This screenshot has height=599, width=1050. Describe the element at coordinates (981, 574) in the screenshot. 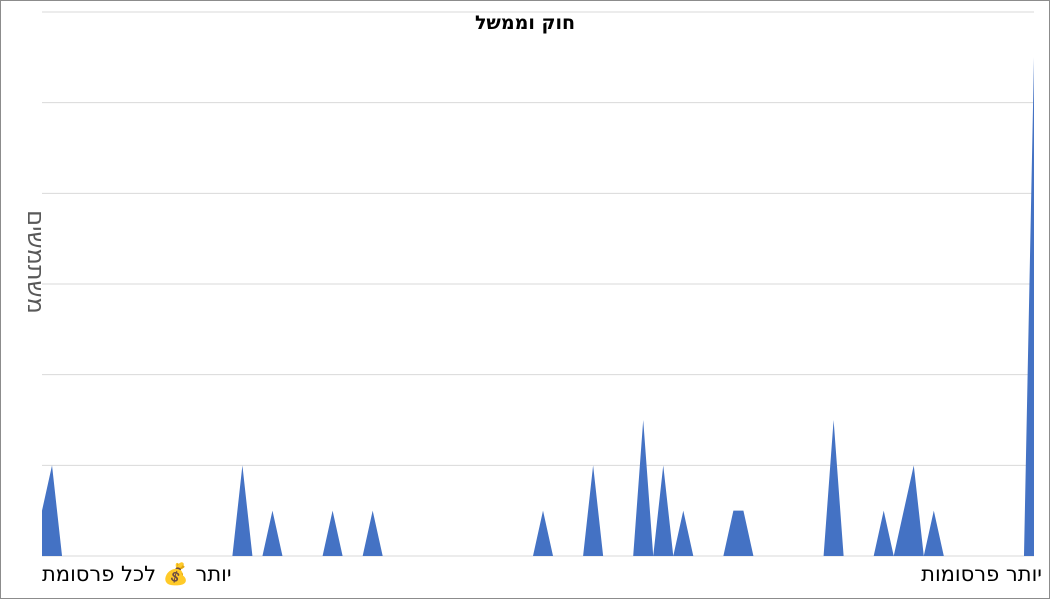

I see `x-axis-label-right: יותר פרסומות` at that location.